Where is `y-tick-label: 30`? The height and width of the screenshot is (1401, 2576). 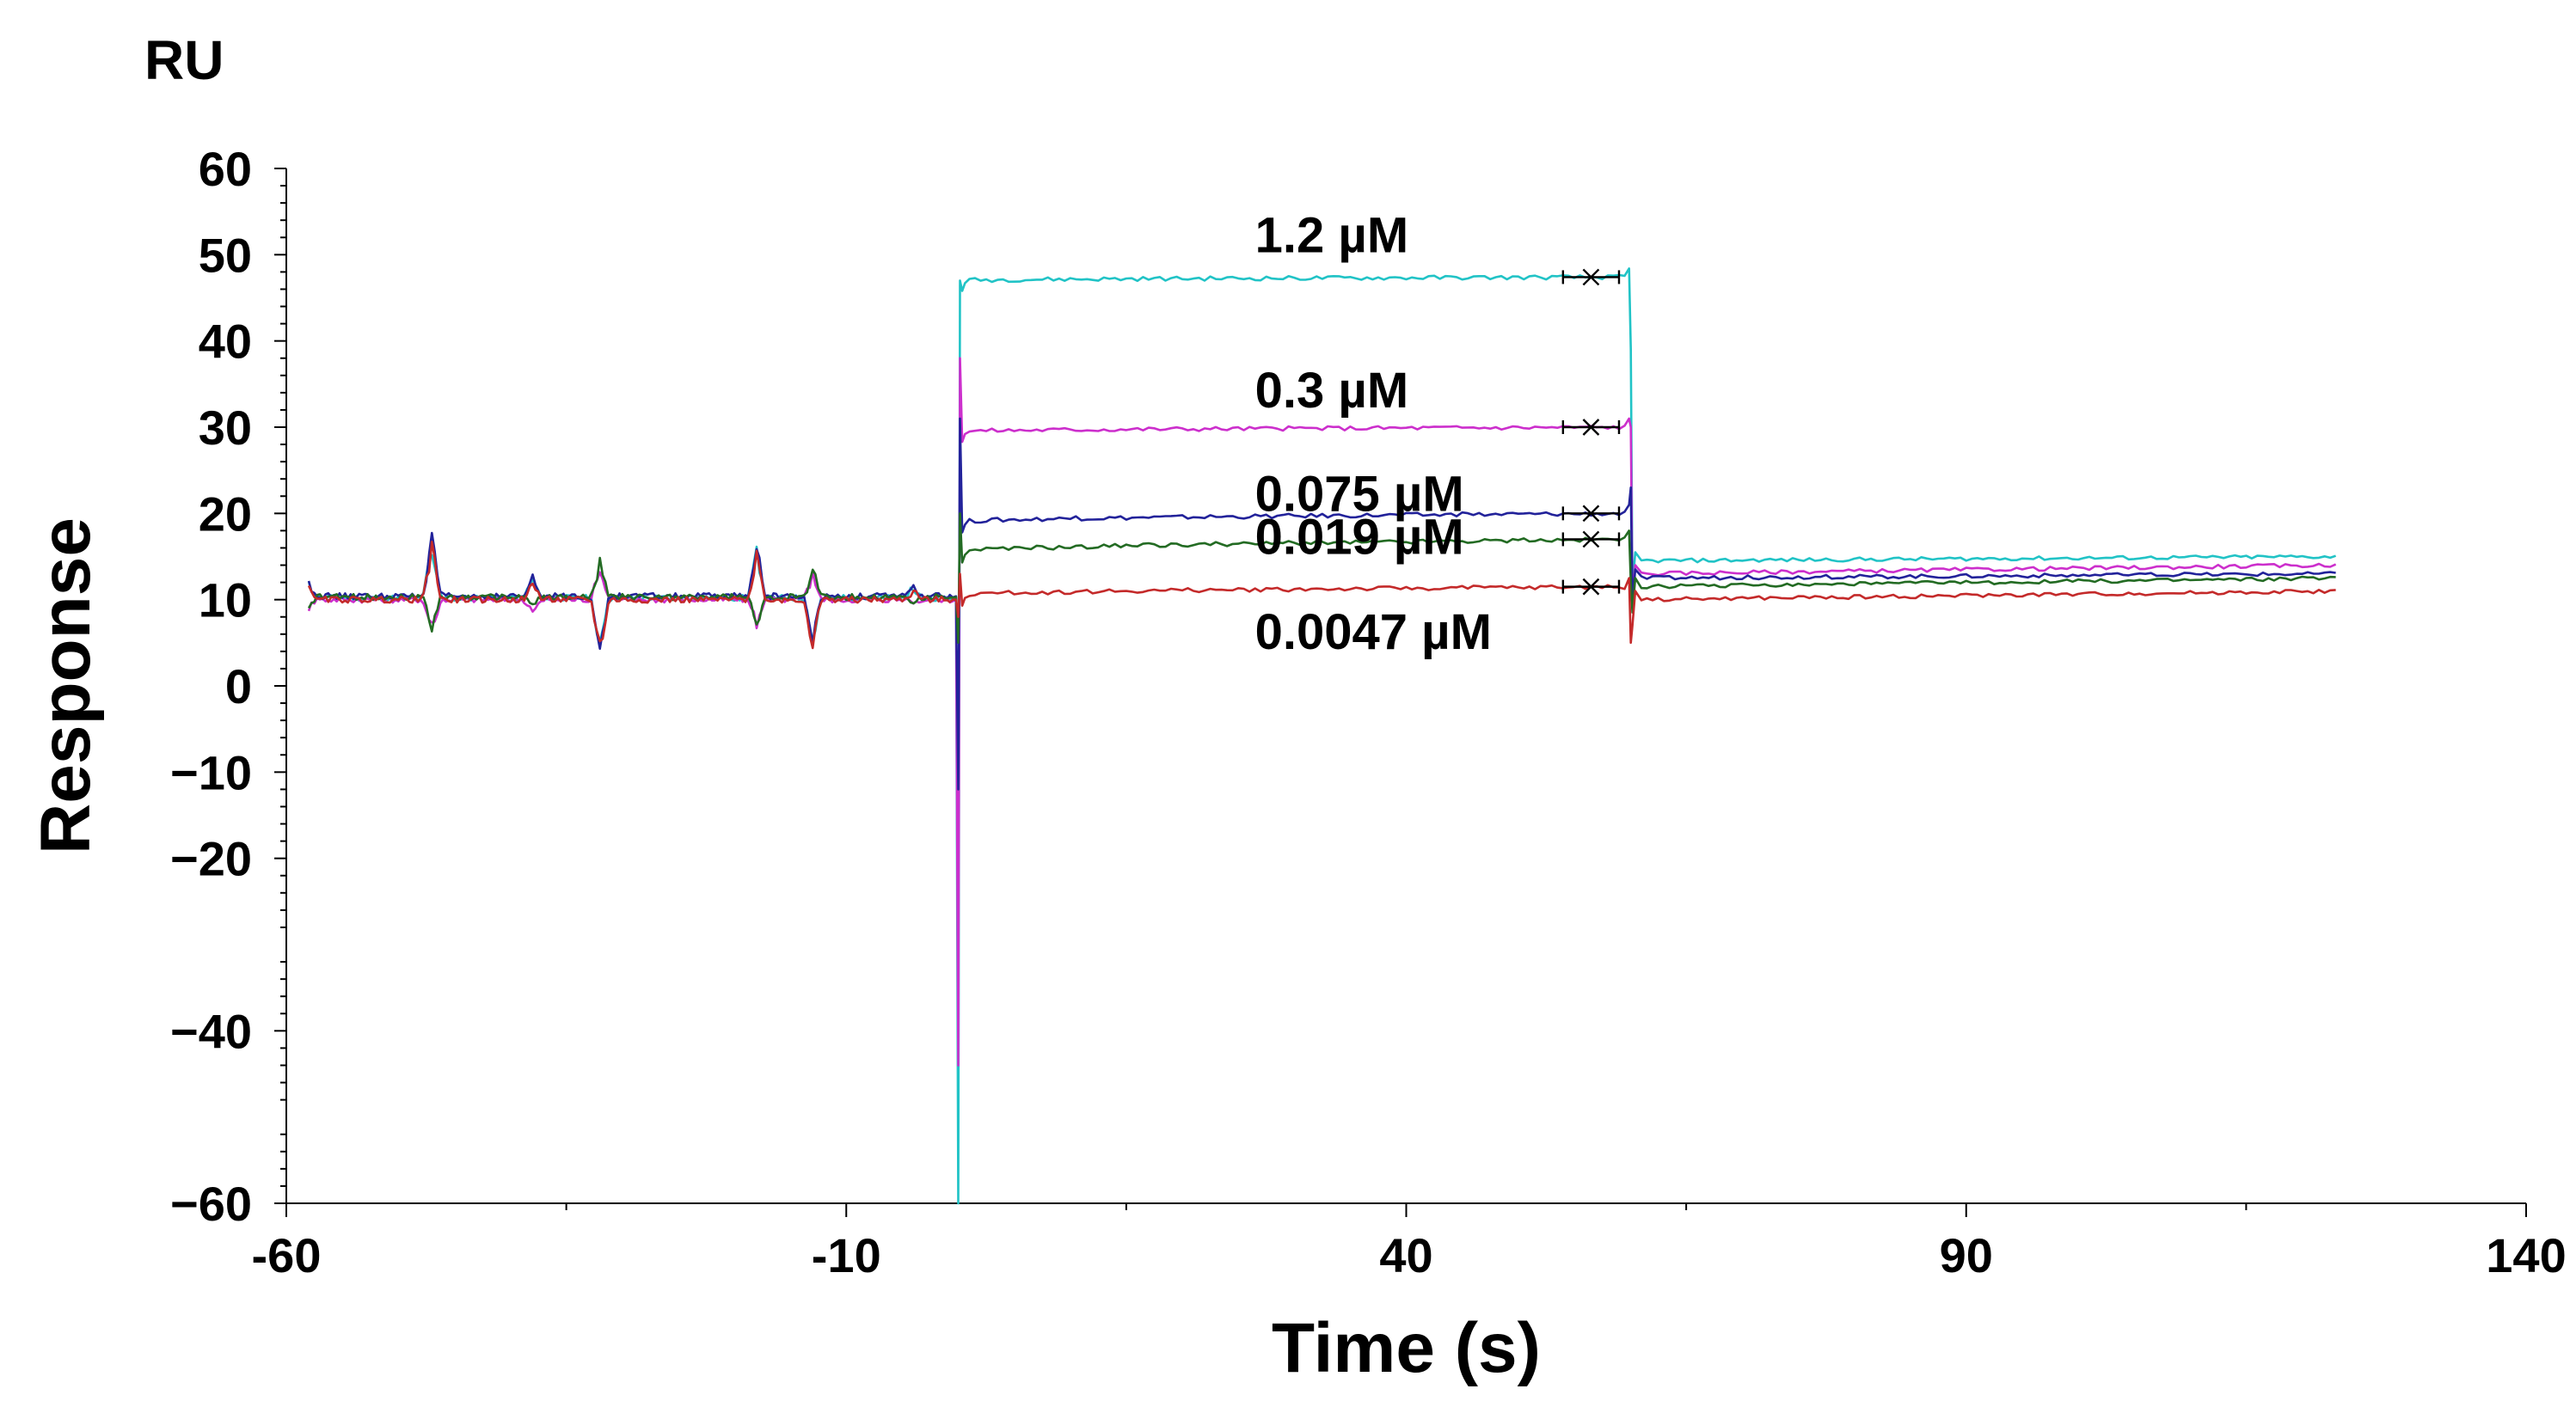 y-tick-label: 30 is located at coordinates (226, 428).